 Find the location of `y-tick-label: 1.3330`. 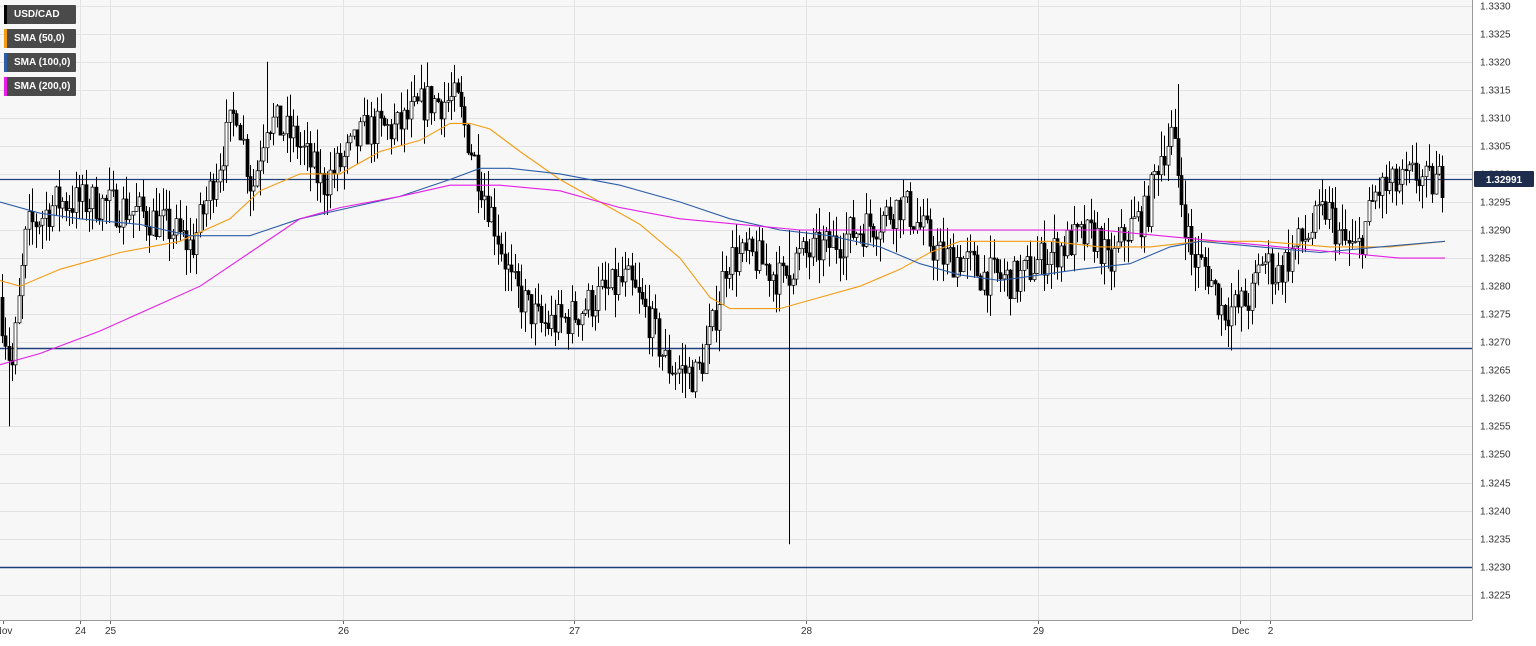

y-tick-label: 1.3330 is located at coordinates (1495, 7).